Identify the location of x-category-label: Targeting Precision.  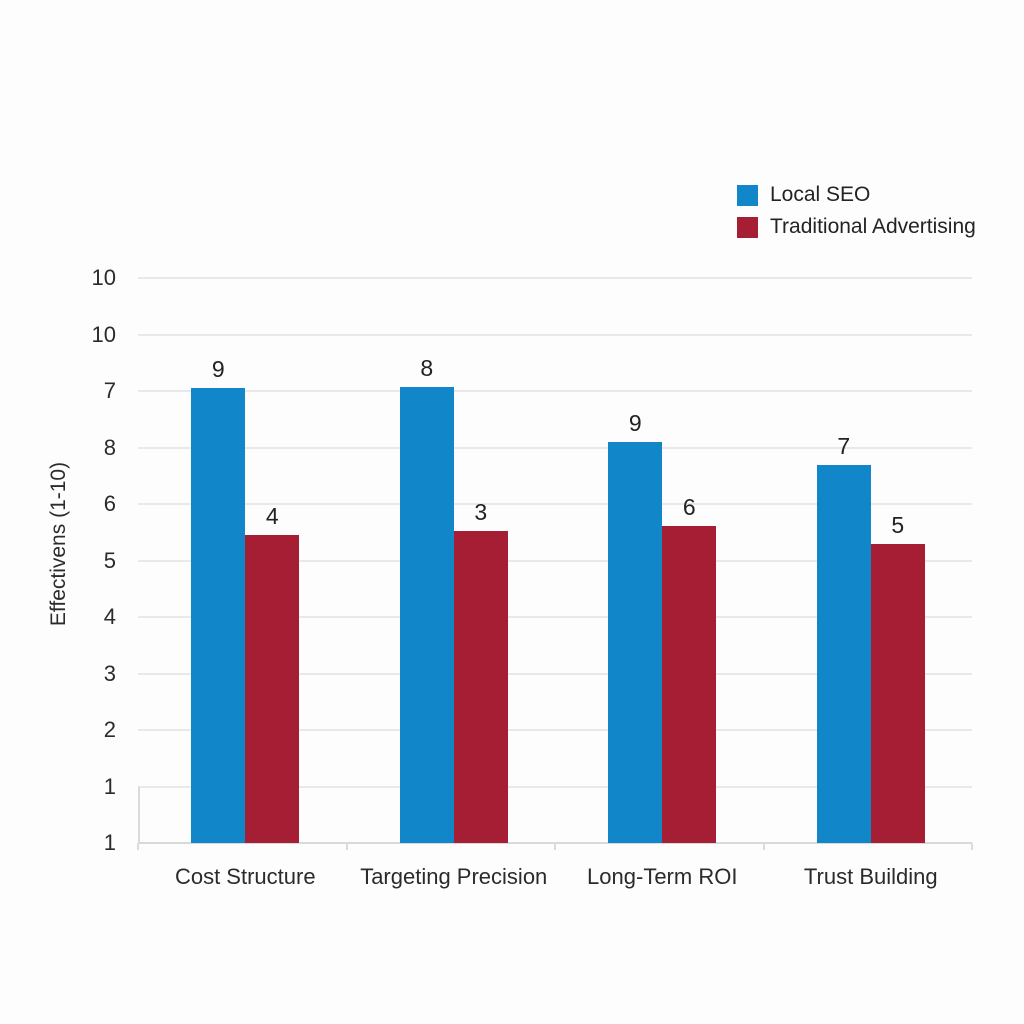
(454, 876).